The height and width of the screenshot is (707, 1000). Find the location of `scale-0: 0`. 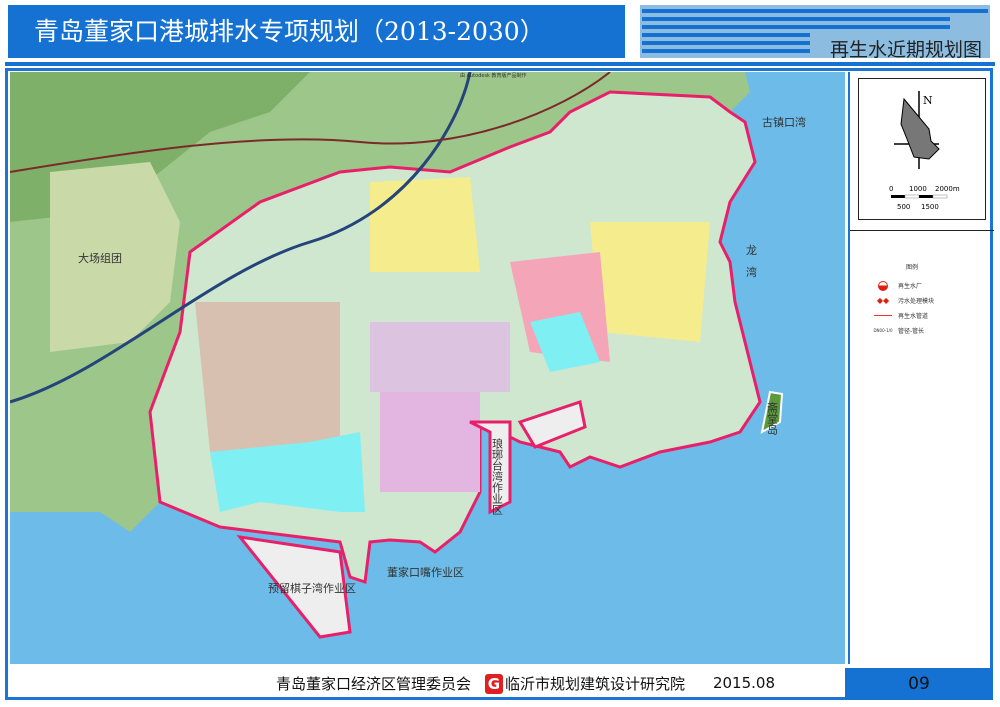

scale-0: 0 is located at coordinates (891, 189).